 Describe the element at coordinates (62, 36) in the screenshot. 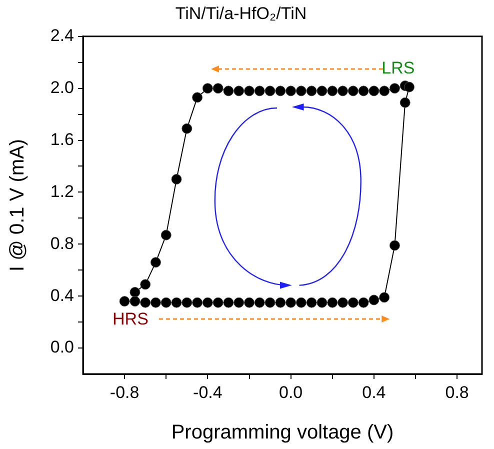

I see `y-tick-label: 2.4` at that location.